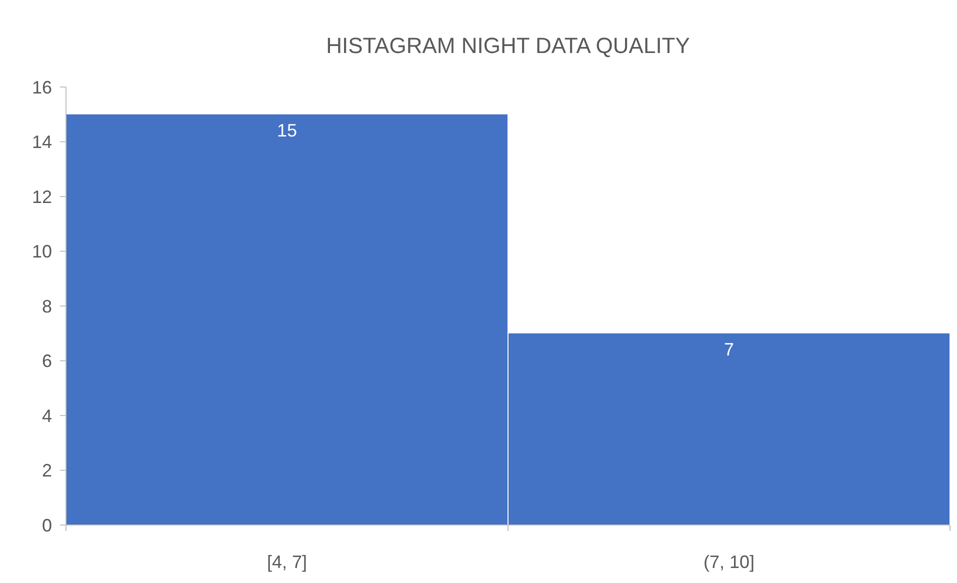 This screenshot has height=583, width=957. What do you see at coordinates (729, 349) in the screenshot?
I see `data-label: 7` at bounding box center [729, 349].